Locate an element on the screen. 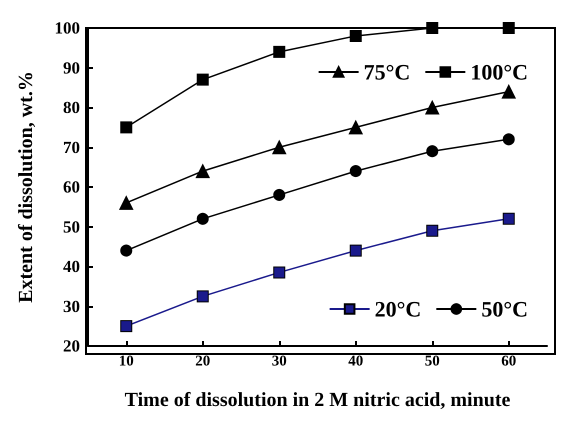  legend-label: 75°C is located at coordinates (387, 72).